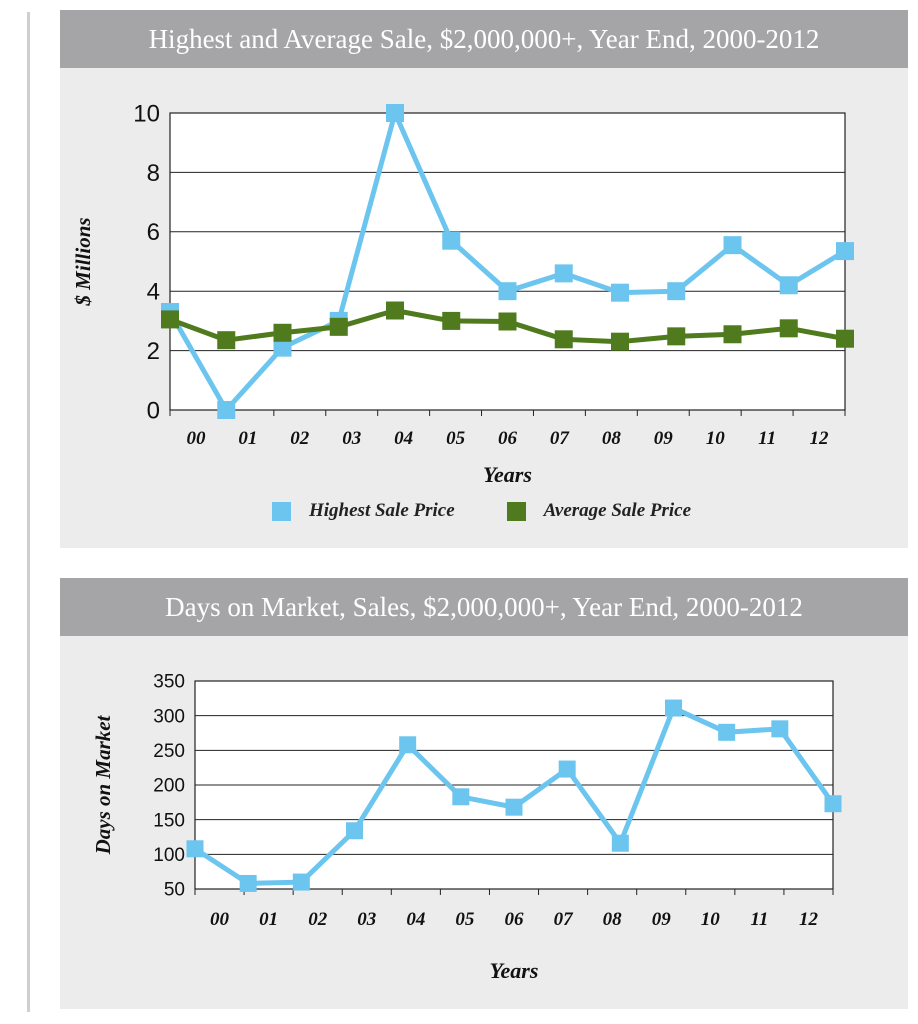  I want to click on left-border-rule, so click(28, 512).